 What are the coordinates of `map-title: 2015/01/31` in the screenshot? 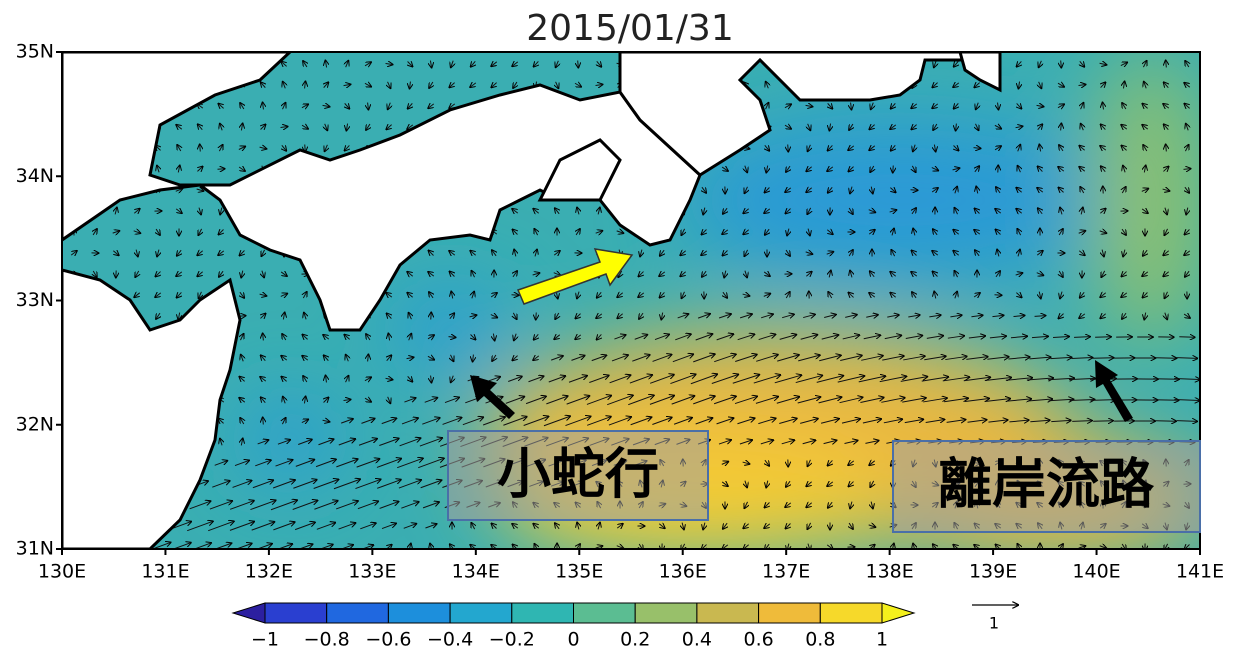 It's located at (630, 28).